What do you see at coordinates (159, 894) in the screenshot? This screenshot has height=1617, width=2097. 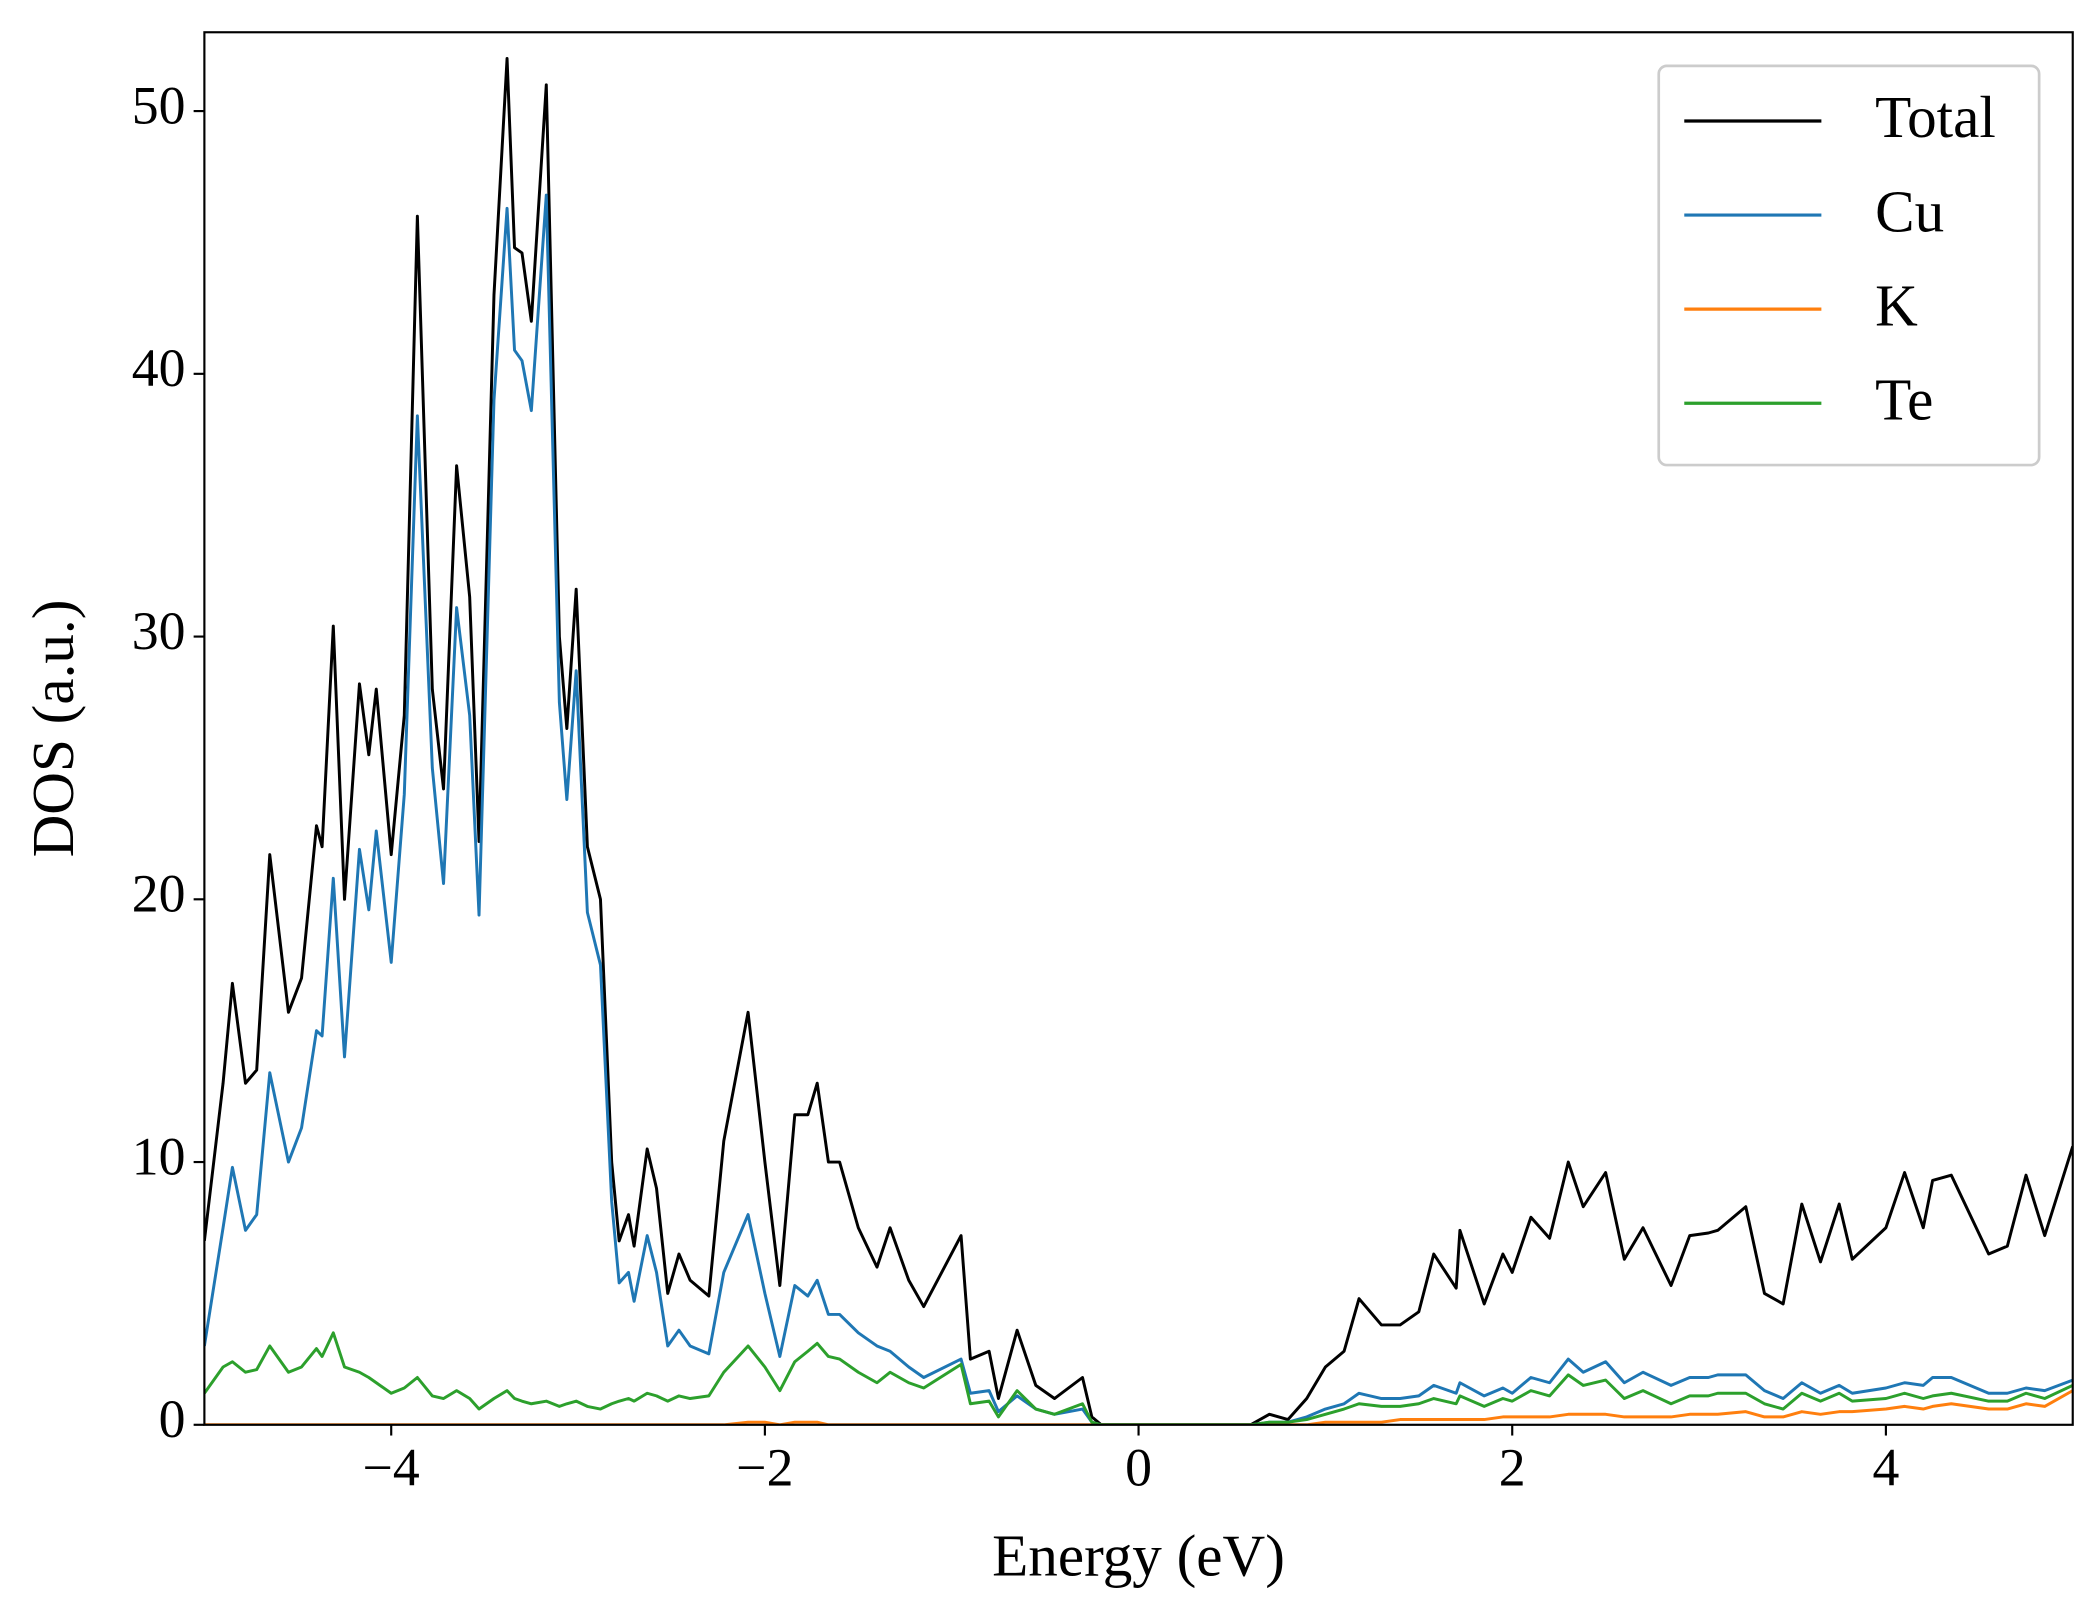 I see `y-tick-label: 20` at bounding box center [159, 894].